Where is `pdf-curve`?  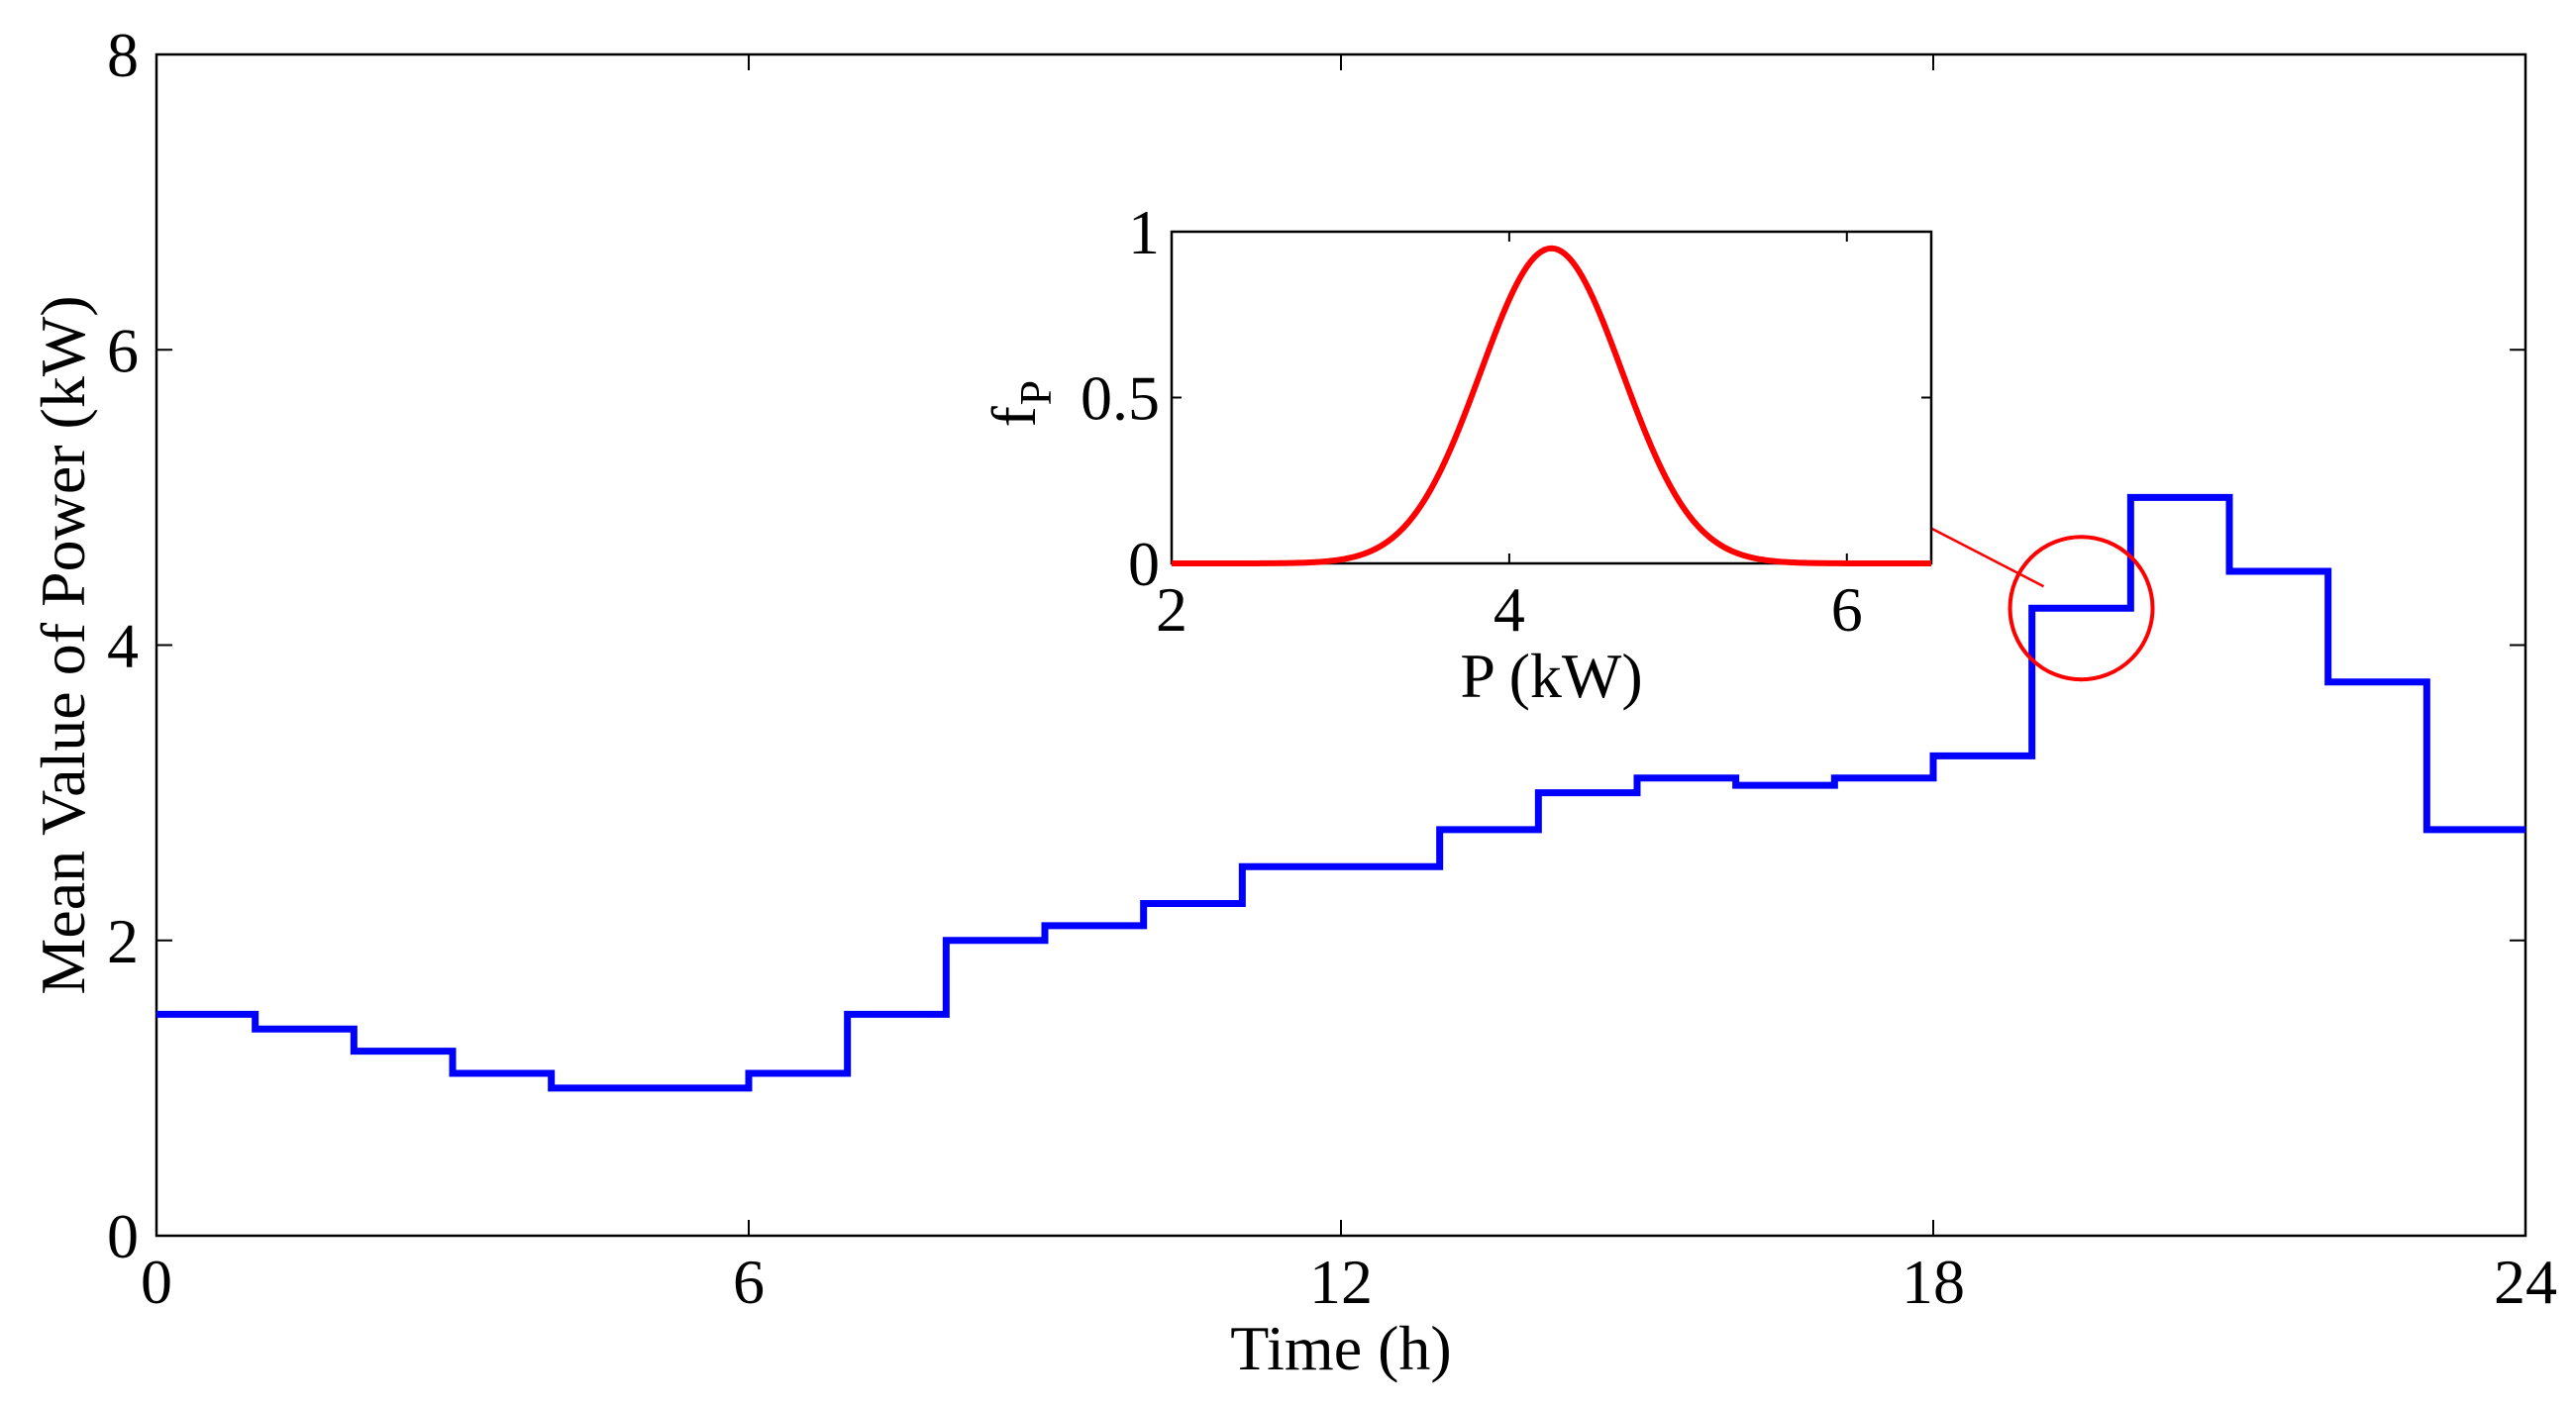 pdf-curve is located at coordinates (1551, 405).